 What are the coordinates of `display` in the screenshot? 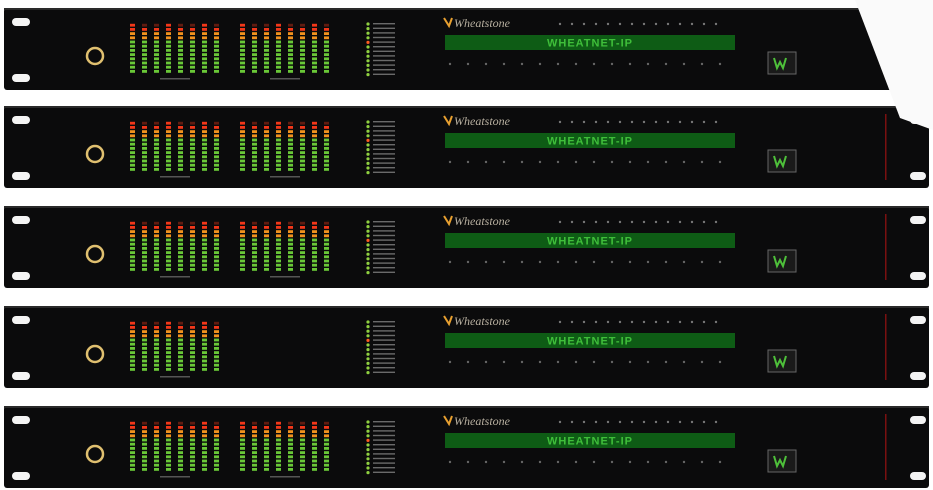 It's located at (590, 140).